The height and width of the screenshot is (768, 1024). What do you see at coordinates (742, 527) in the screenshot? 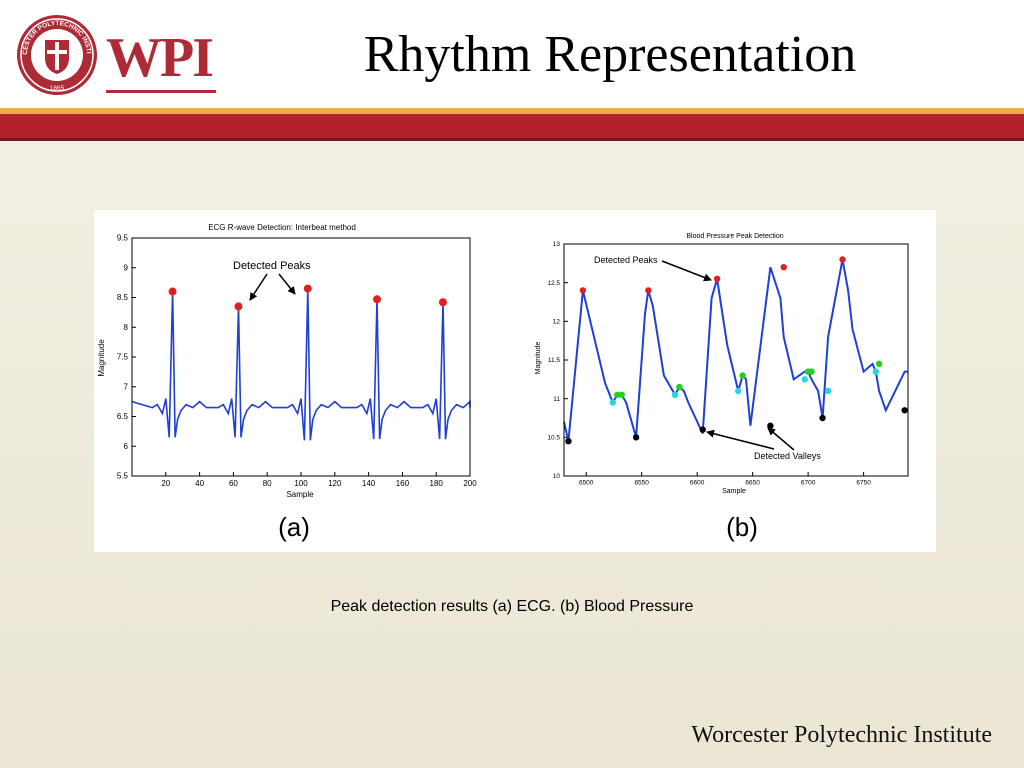
I see `bp-panel-label: (b)` at bounding box center [742, 527].